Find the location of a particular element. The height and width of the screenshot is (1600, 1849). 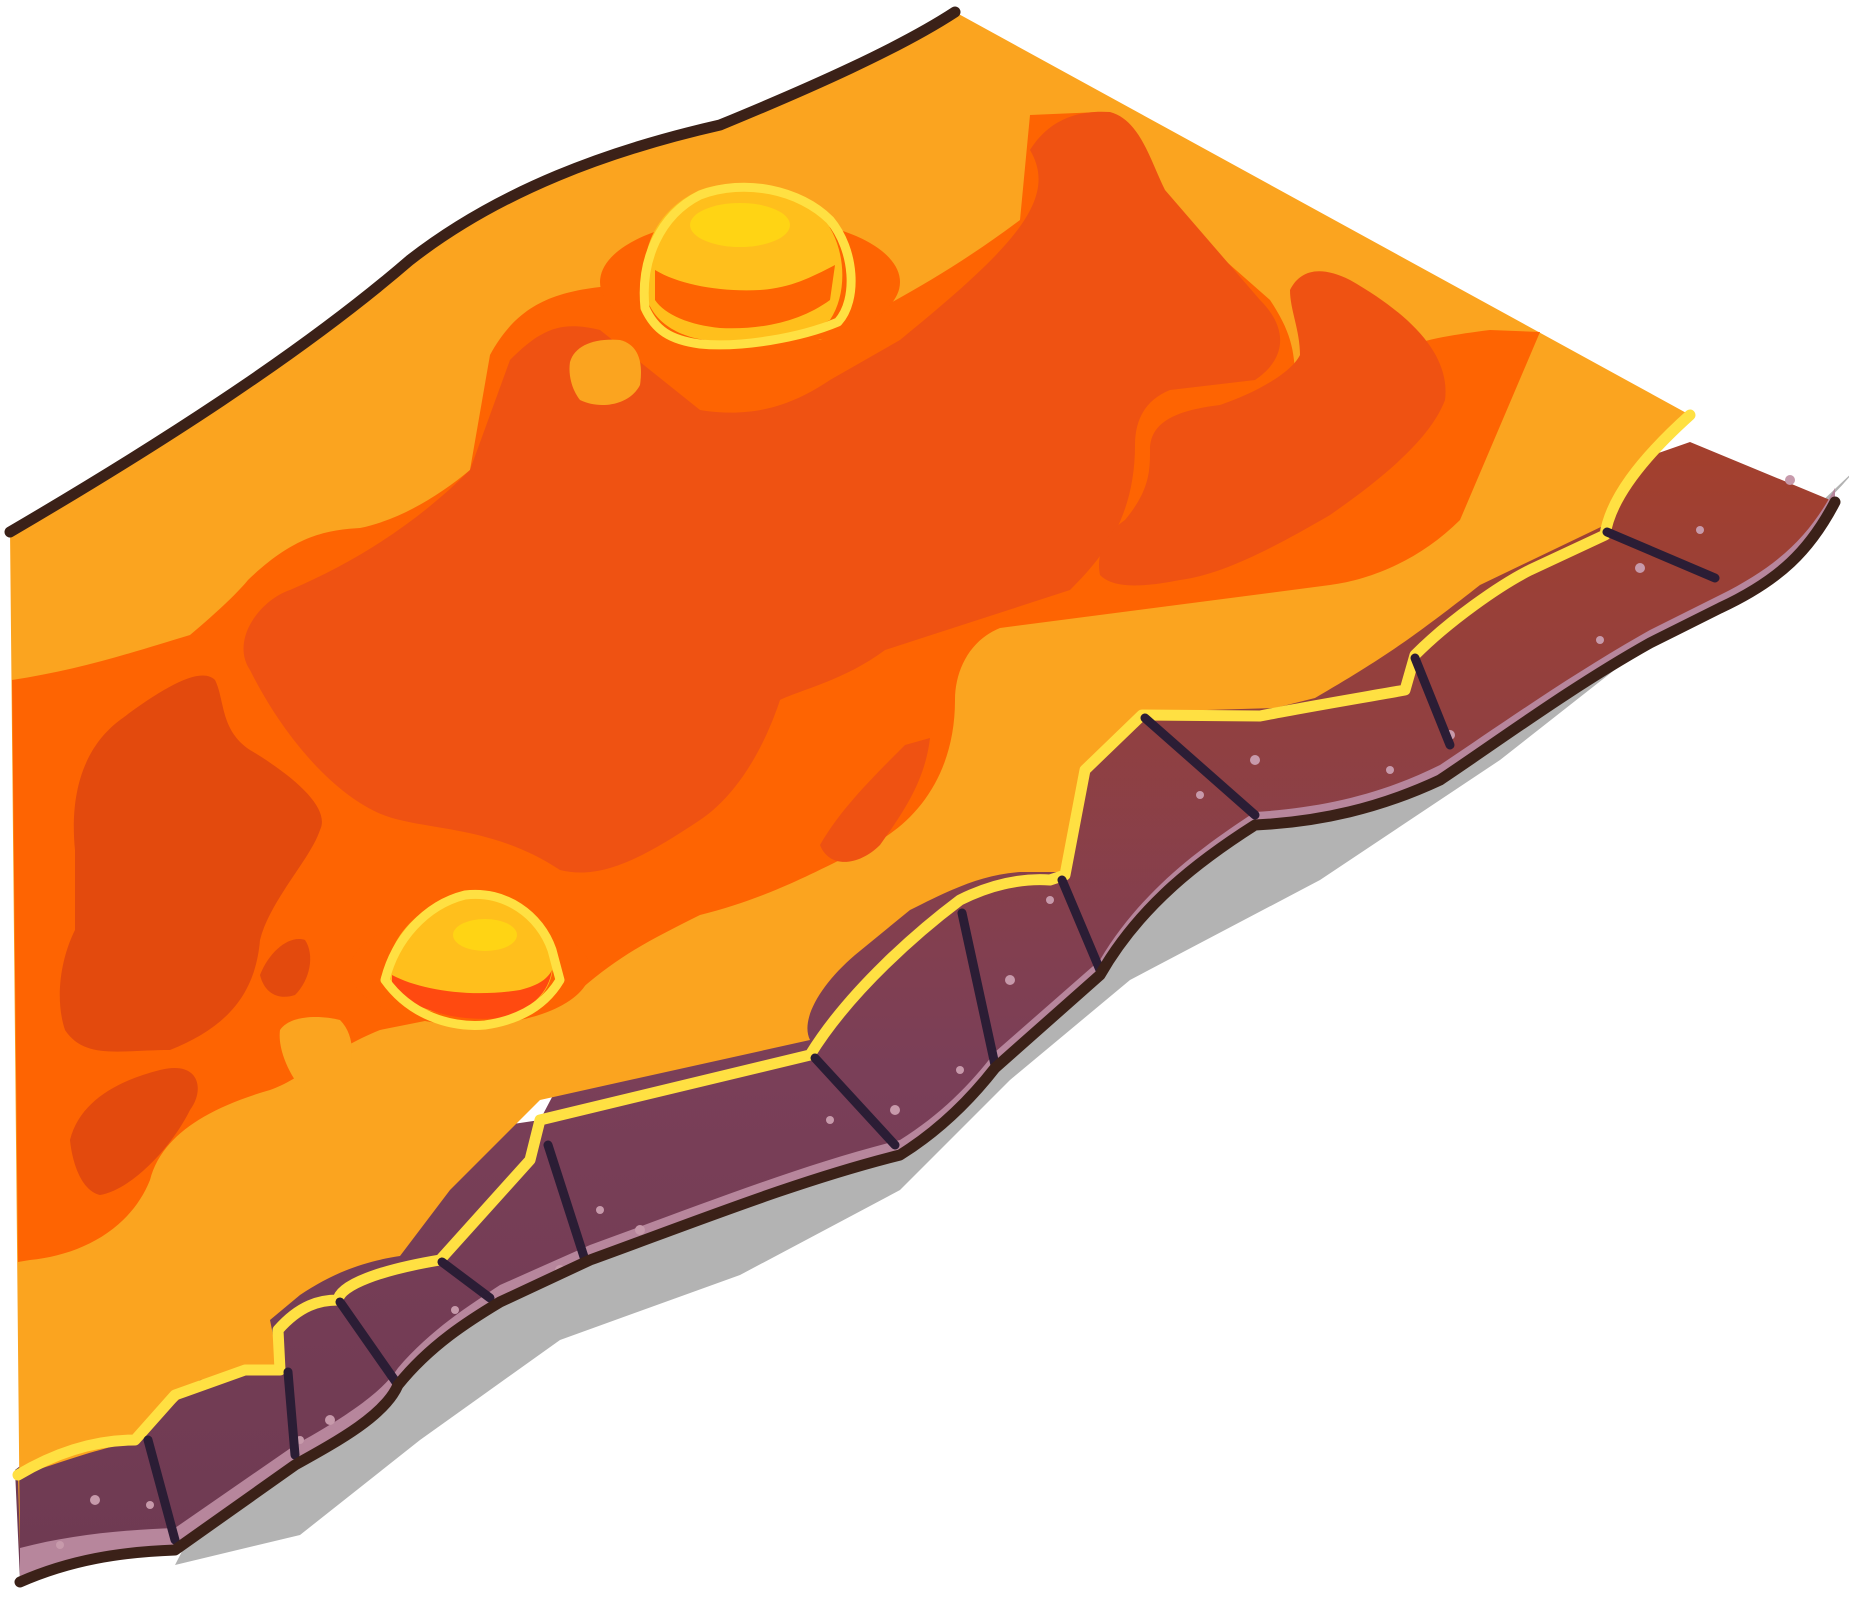

lava-blob-left is located at coordinates (190, 863).